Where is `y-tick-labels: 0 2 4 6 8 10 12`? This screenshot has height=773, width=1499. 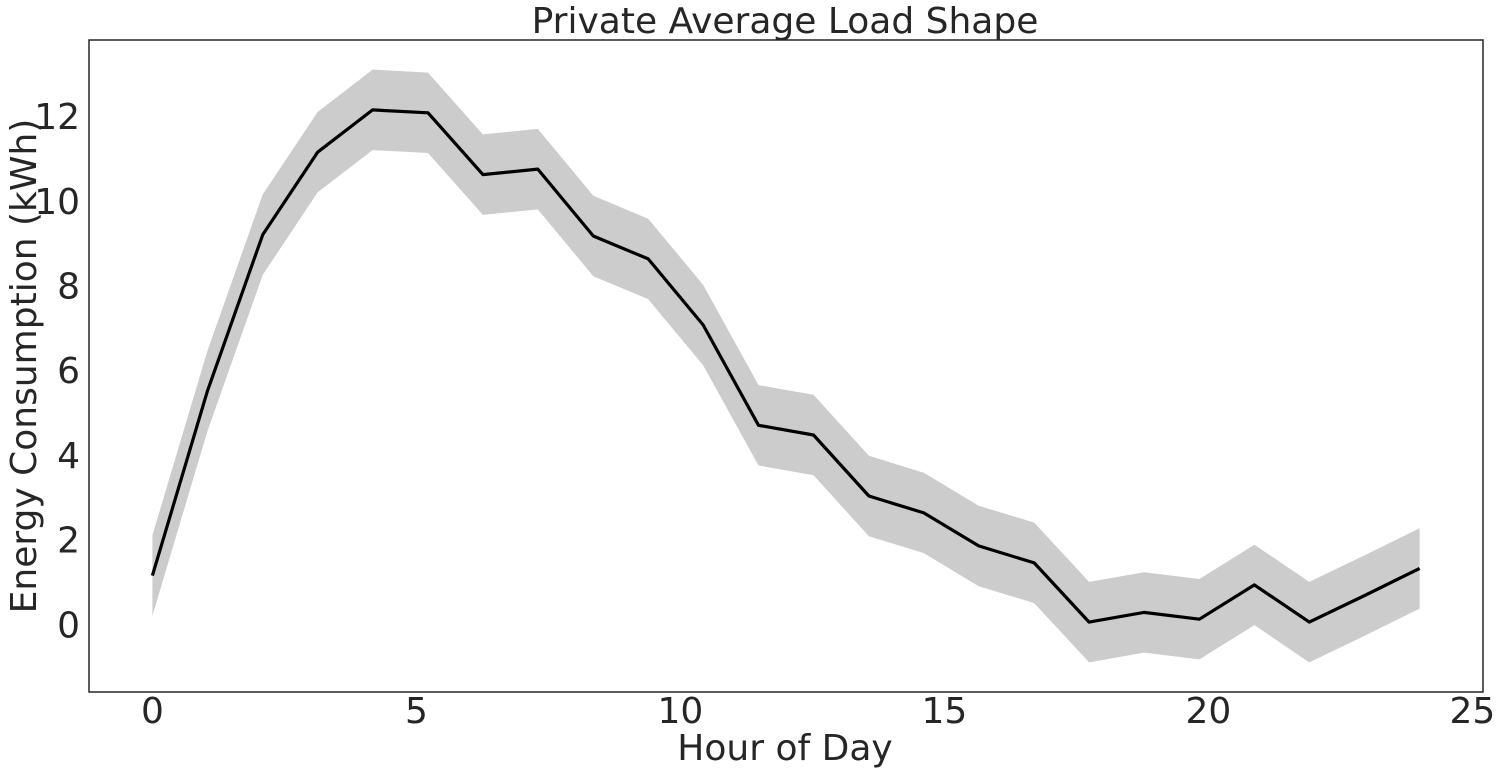 y-tick-labels: 0 2 4 6 8 10 12 is located at coordinates (57, 371).